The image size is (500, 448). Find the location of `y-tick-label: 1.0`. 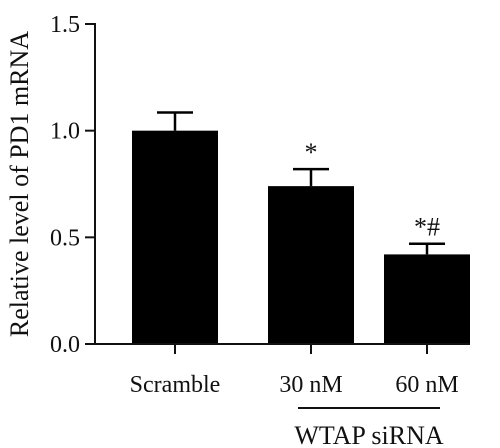

y-tick-label: 1.0 is located at coordinates (65, 132).